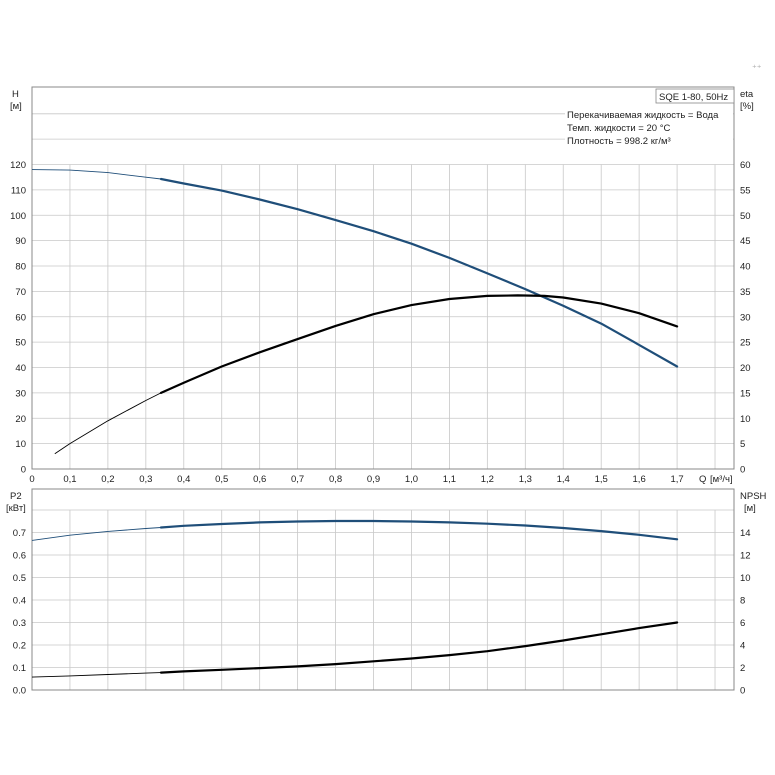  What do you see at coordinates (20, 444) in the screenshot?
I see `y-left-tick-label: 10` at bounding box center [20, 444].